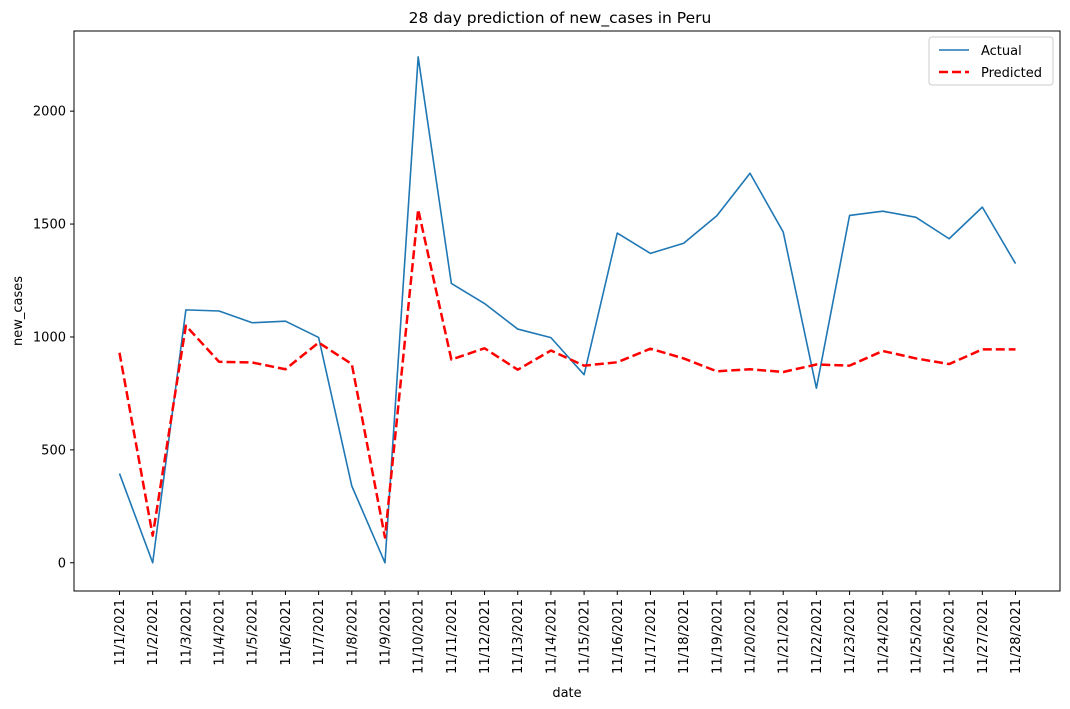 The image size is (1070, 709). Describe the element at coordinates (1016, 636) in the screenshot. I see `x-tick-label: 11/28/2021` at that location.